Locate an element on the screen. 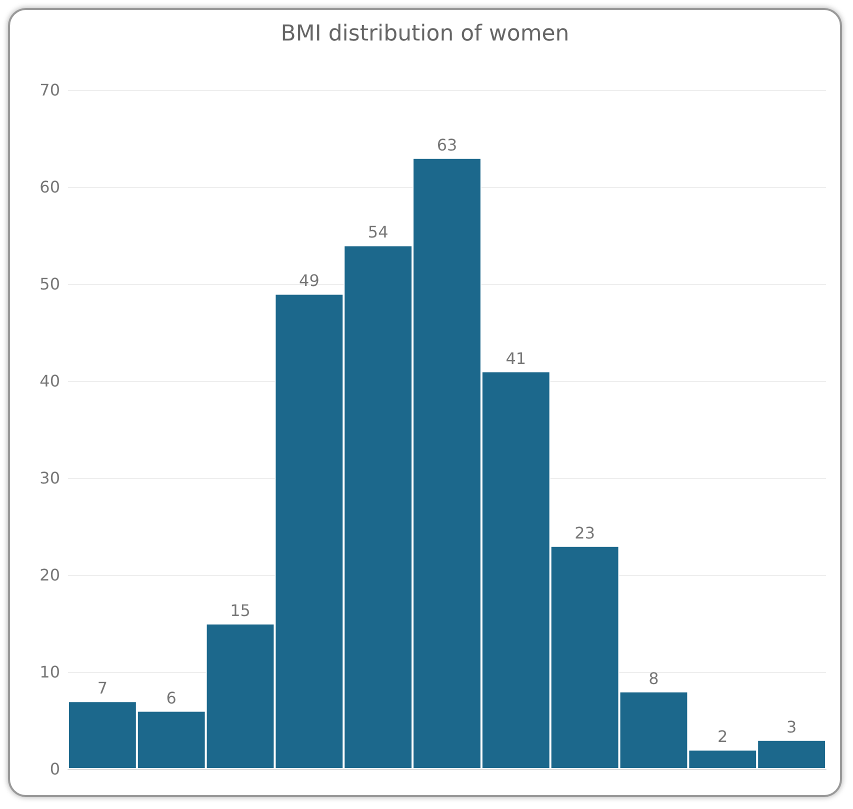 The width and height of the screenshot is (853, 809). y-tick-label: 10 is located at coordinates (50, 672).